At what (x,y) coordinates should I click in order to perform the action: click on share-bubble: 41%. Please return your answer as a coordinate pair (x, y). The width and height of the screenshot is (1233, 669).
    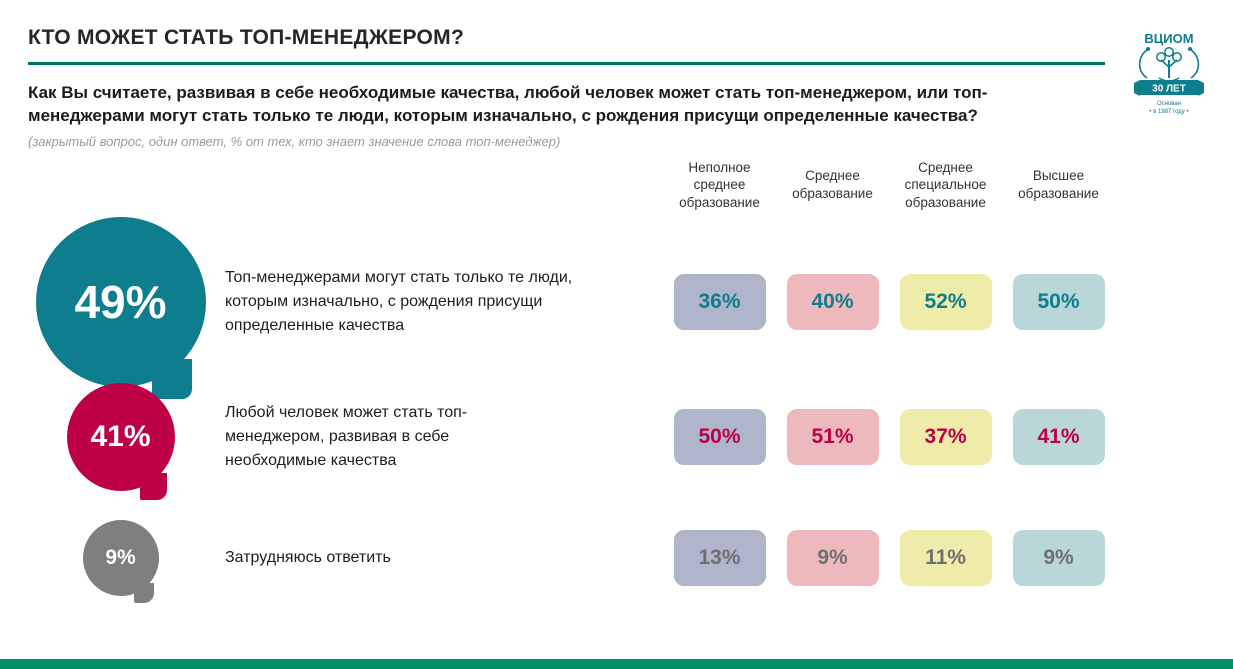
    Looking at the image, I should click on (120, 441).